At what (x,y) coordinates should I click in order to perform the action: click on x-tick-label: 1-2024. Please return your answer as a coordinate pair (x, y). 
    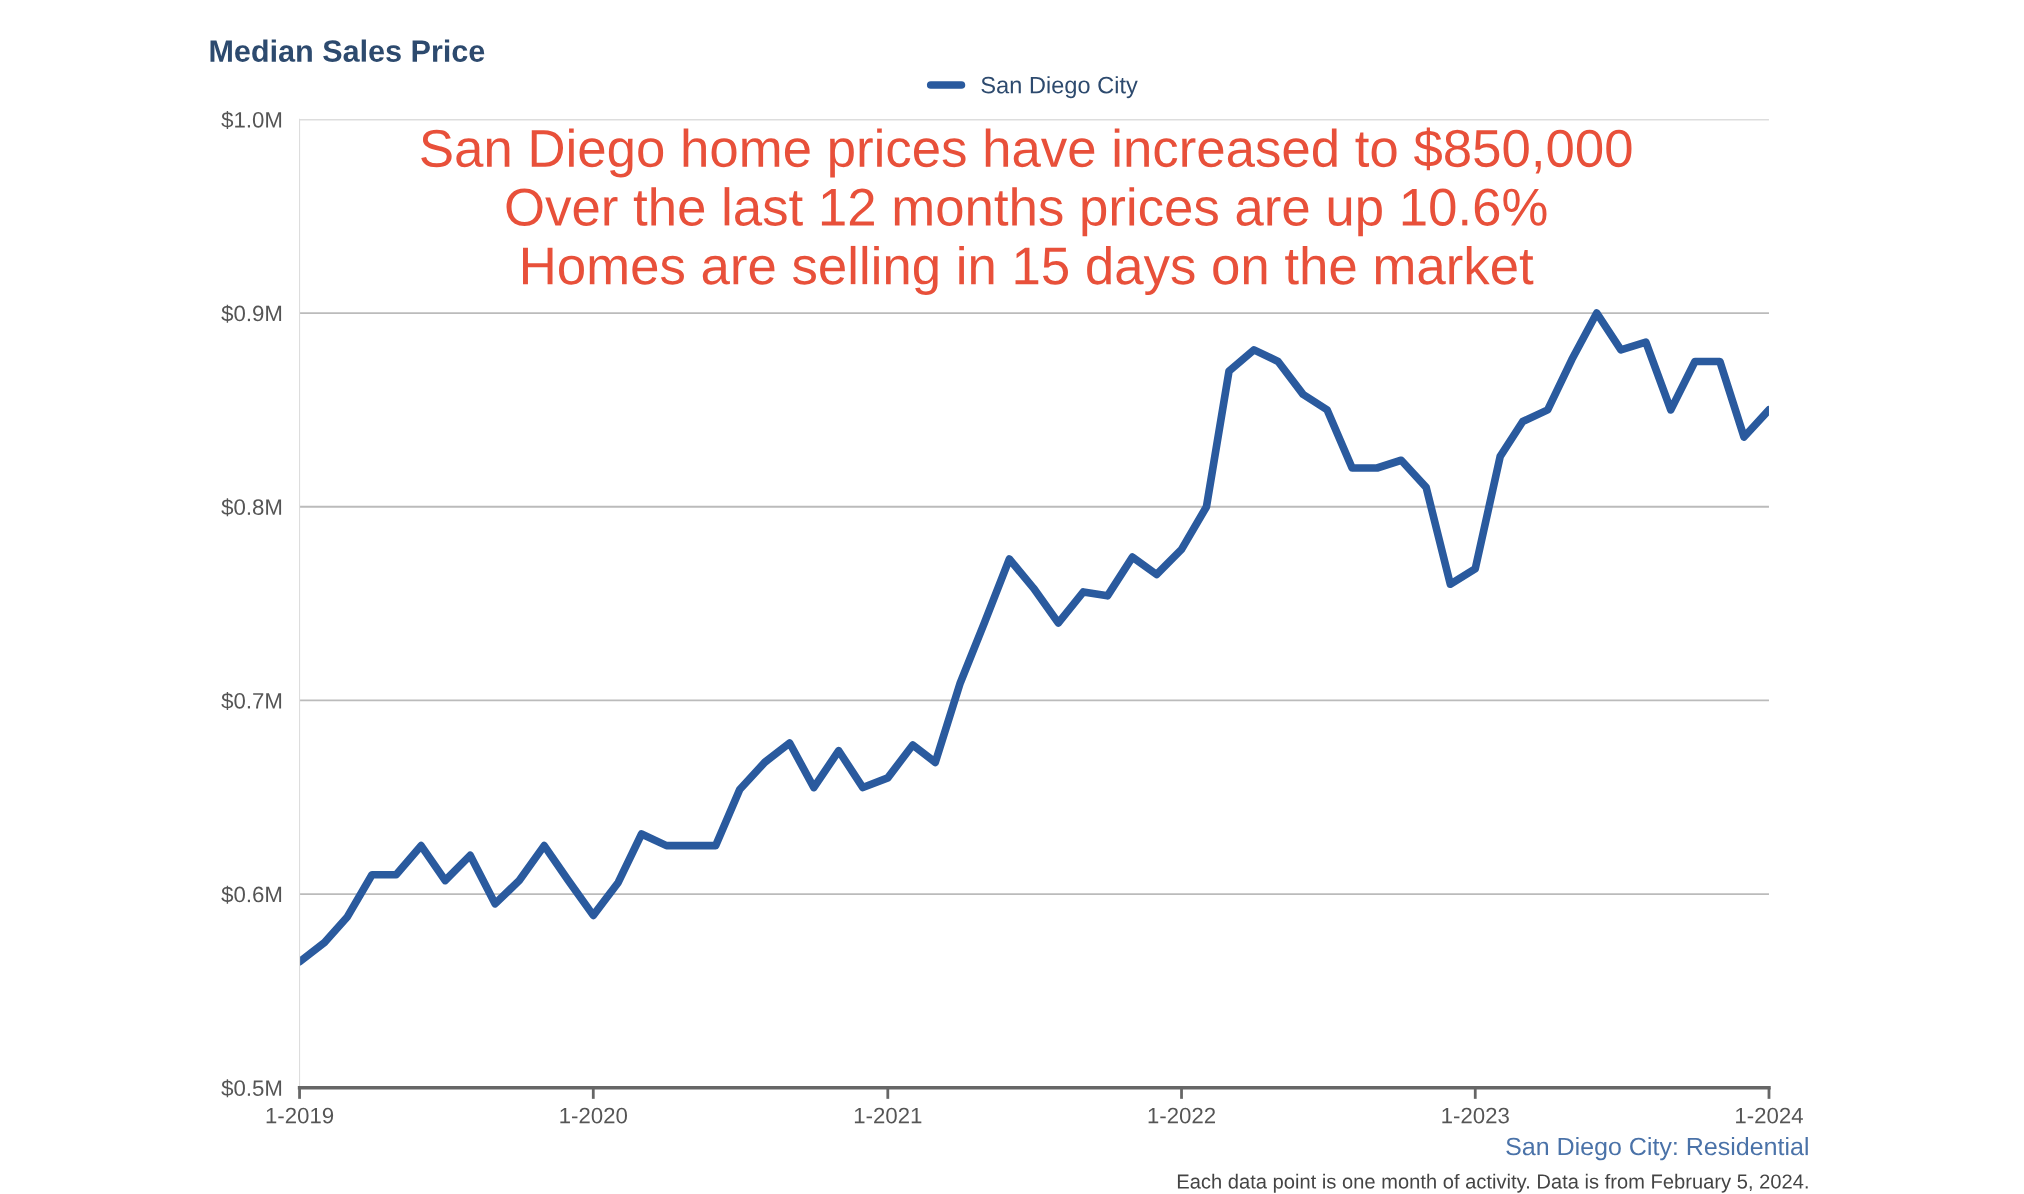
    Looking at the image, I should click on (1769, 1115).